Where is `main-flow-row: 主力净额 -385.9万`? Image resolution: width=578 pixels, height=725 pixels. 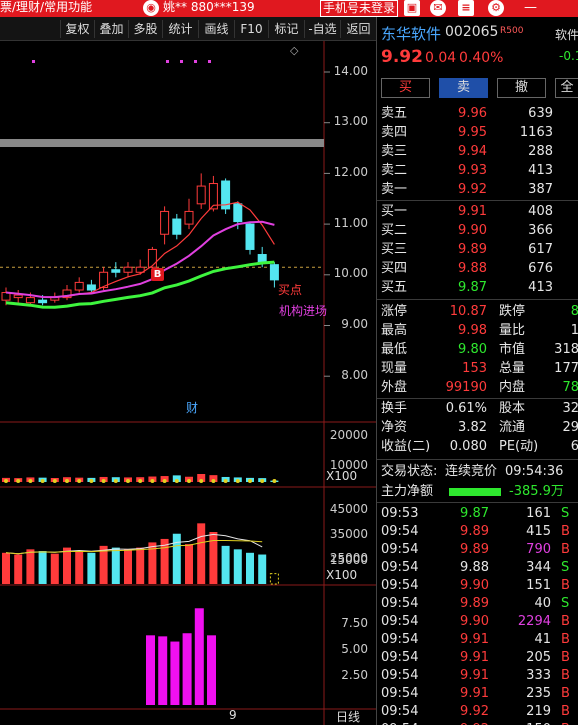
main-flow-row: 主力净额 -385.9万 is located at coordinates (477, 491).